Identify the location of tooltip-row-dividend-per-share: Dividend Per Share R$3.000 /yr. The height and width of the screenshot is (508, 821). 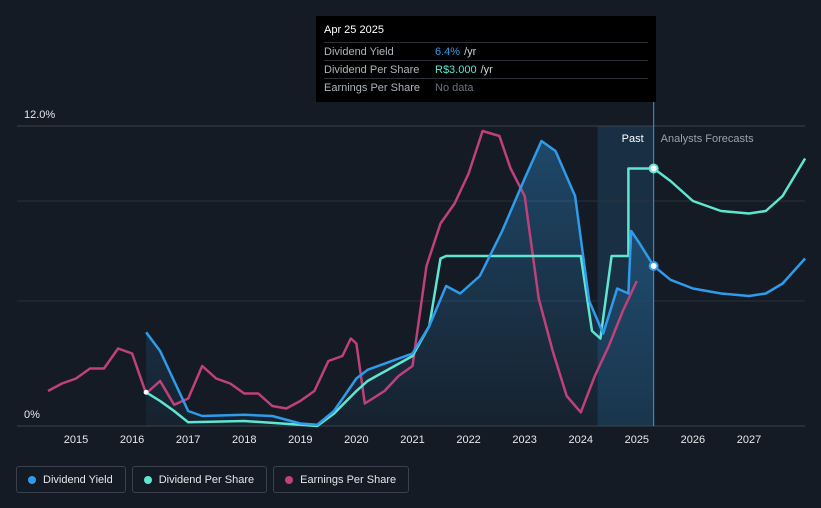
(486, 69).